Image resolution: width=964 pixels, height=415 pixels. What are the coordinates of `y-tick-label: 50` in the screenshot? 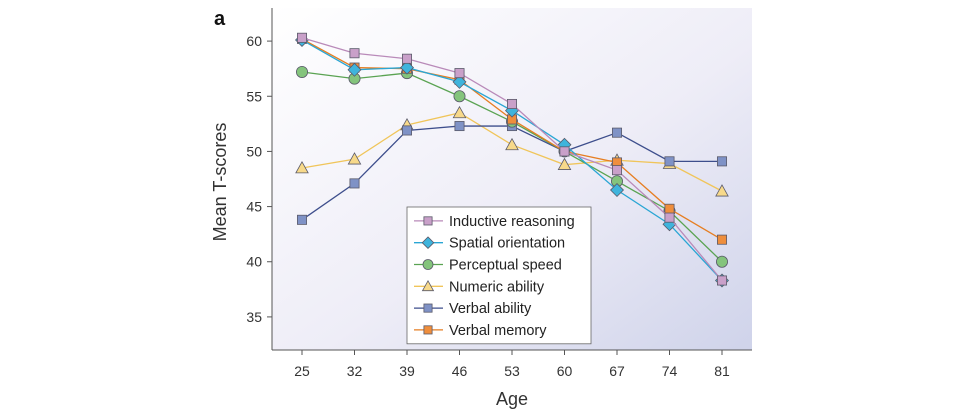 It's located at (254, 151).